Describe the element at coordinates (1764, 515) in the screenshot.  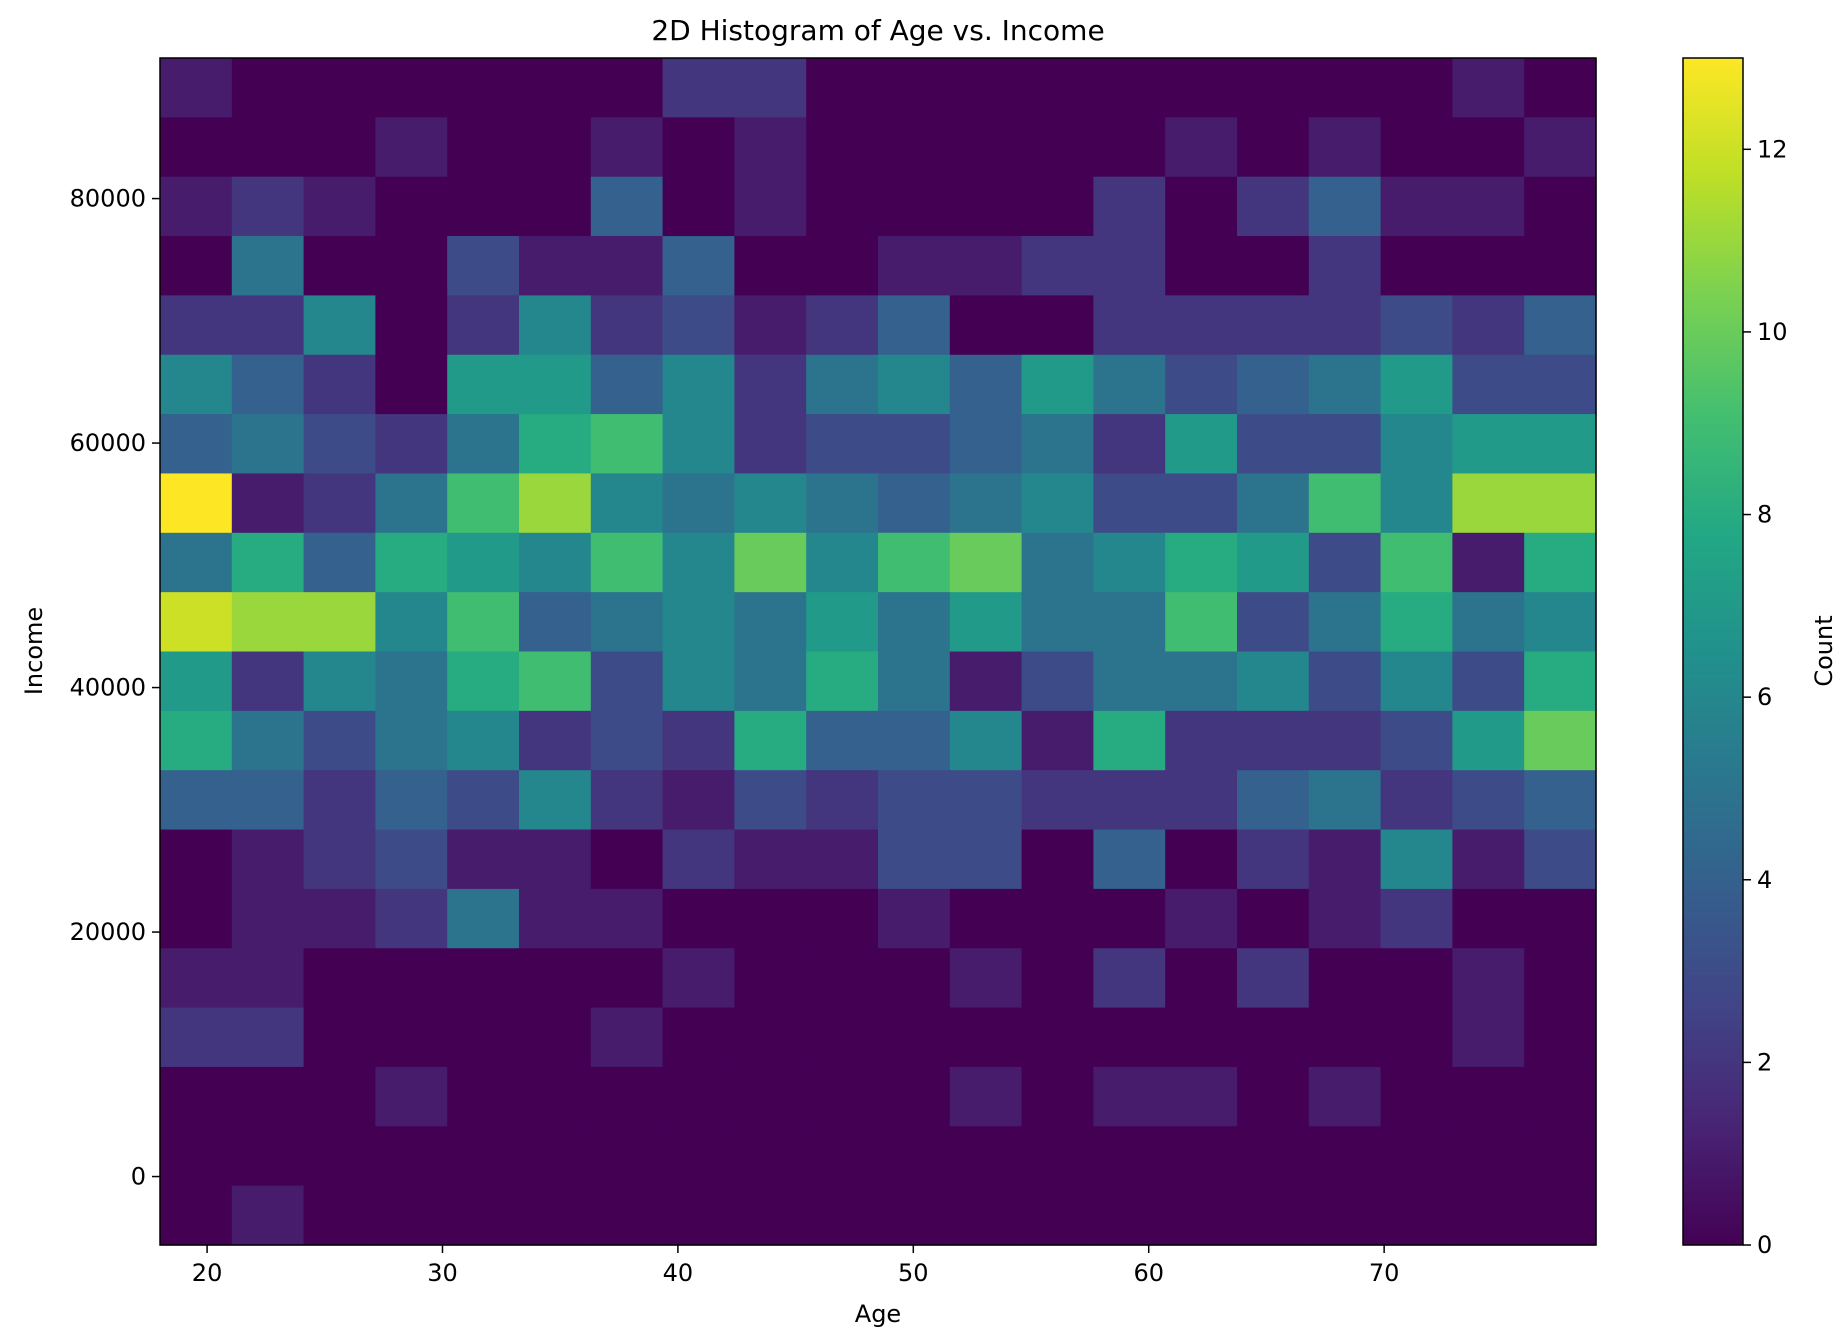
I see `colorbar-tick-label: 8` at that location.